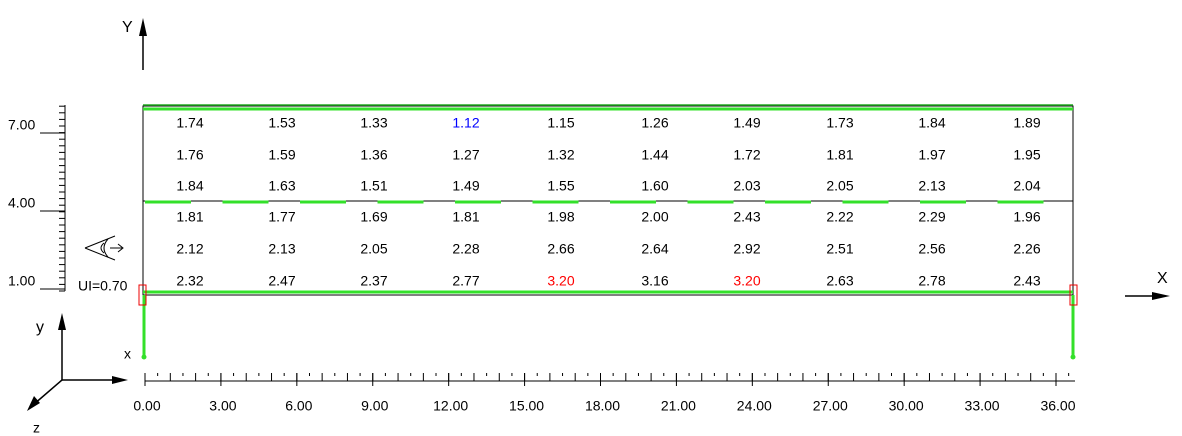 The image size is (1182, 436). Describe the element at coordinates (127, 354) in the screenshot. I see `local-x-label: x` at that location.